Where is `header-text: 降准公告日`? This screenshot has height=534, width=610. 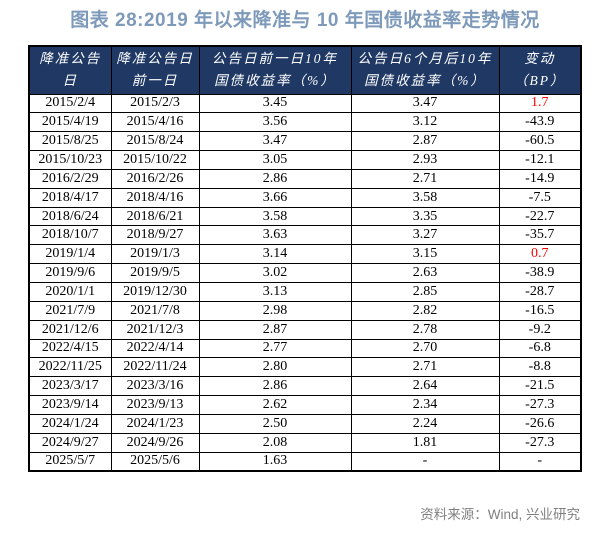
header-text: 降准公告日 is located at coordinates (70, 70).